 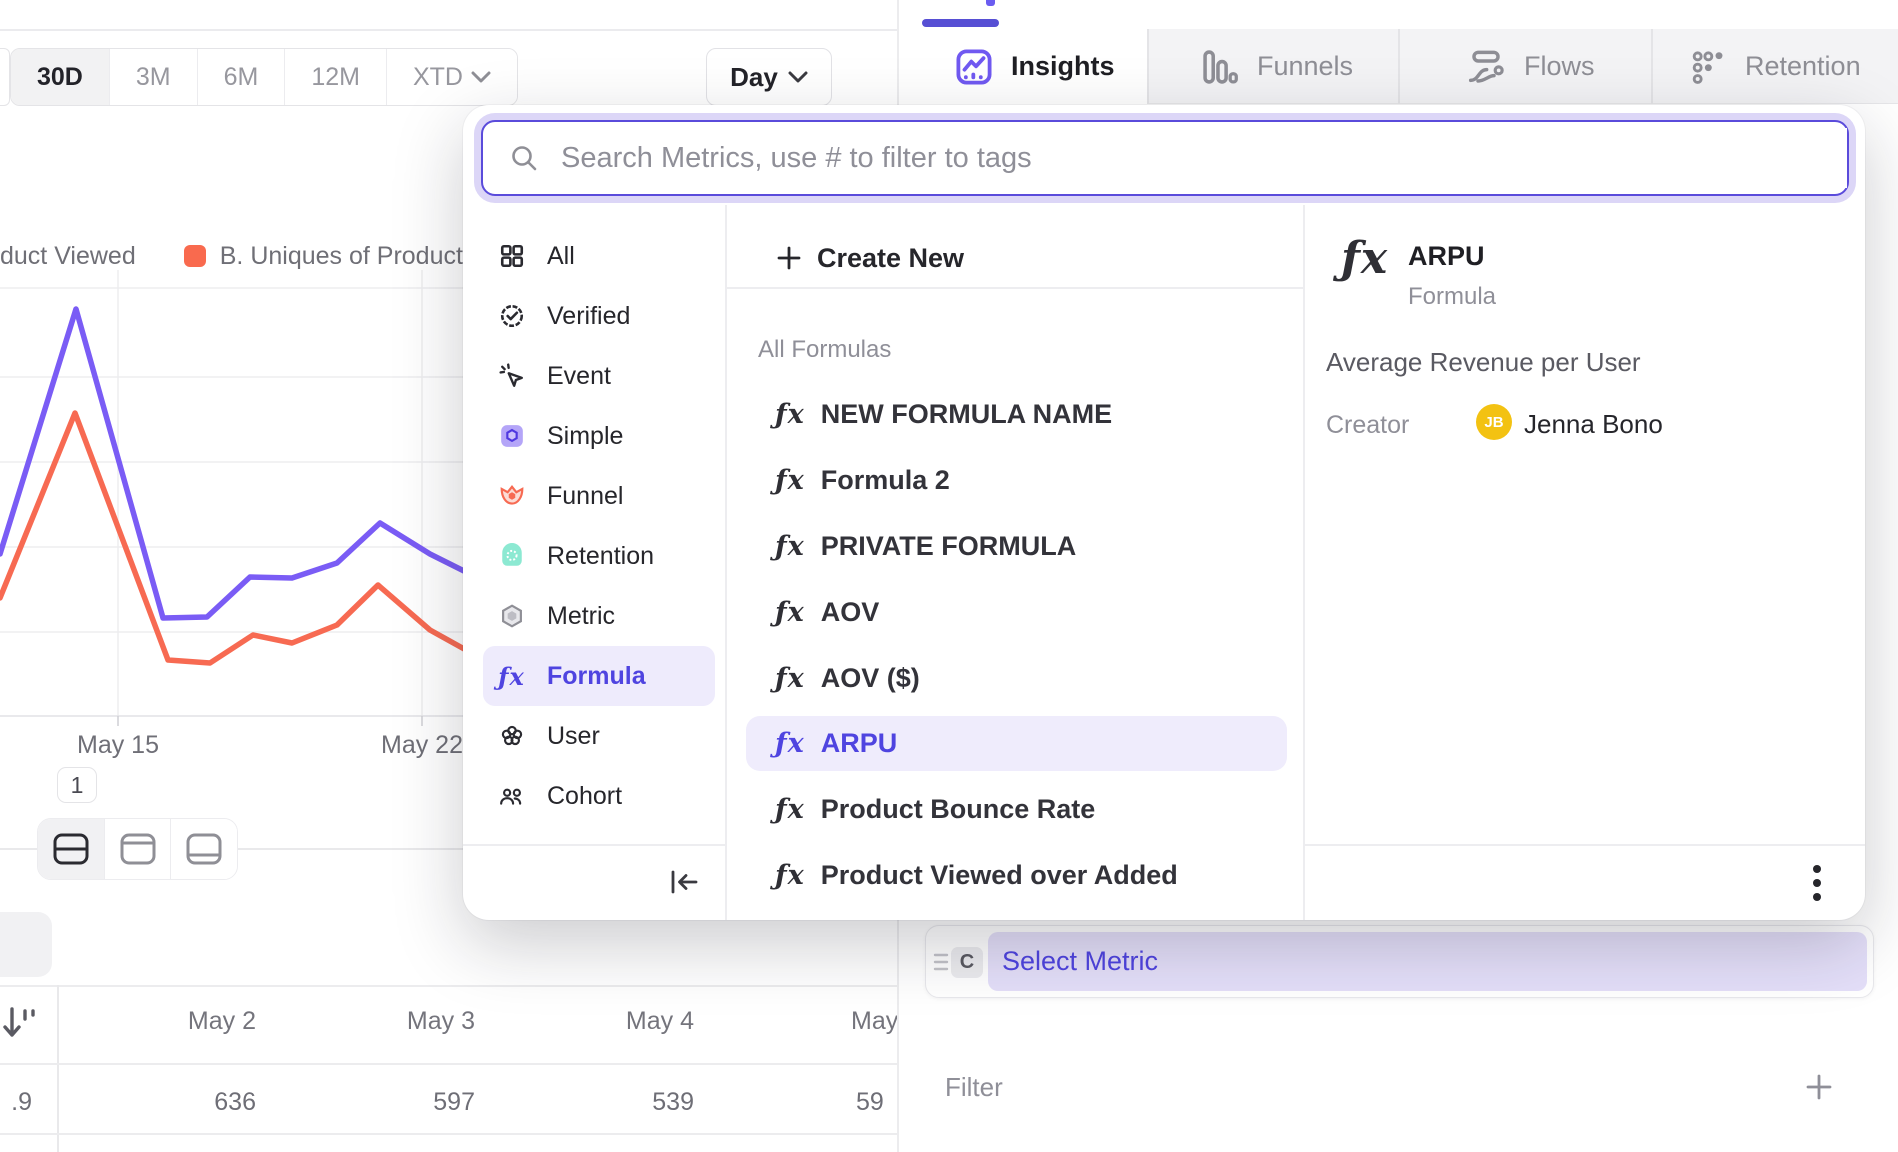 What do you see at coordinates (596, 675) in the screenshot?
I see `sidebar-item-label: Formula` at bounding box center [596, 675].